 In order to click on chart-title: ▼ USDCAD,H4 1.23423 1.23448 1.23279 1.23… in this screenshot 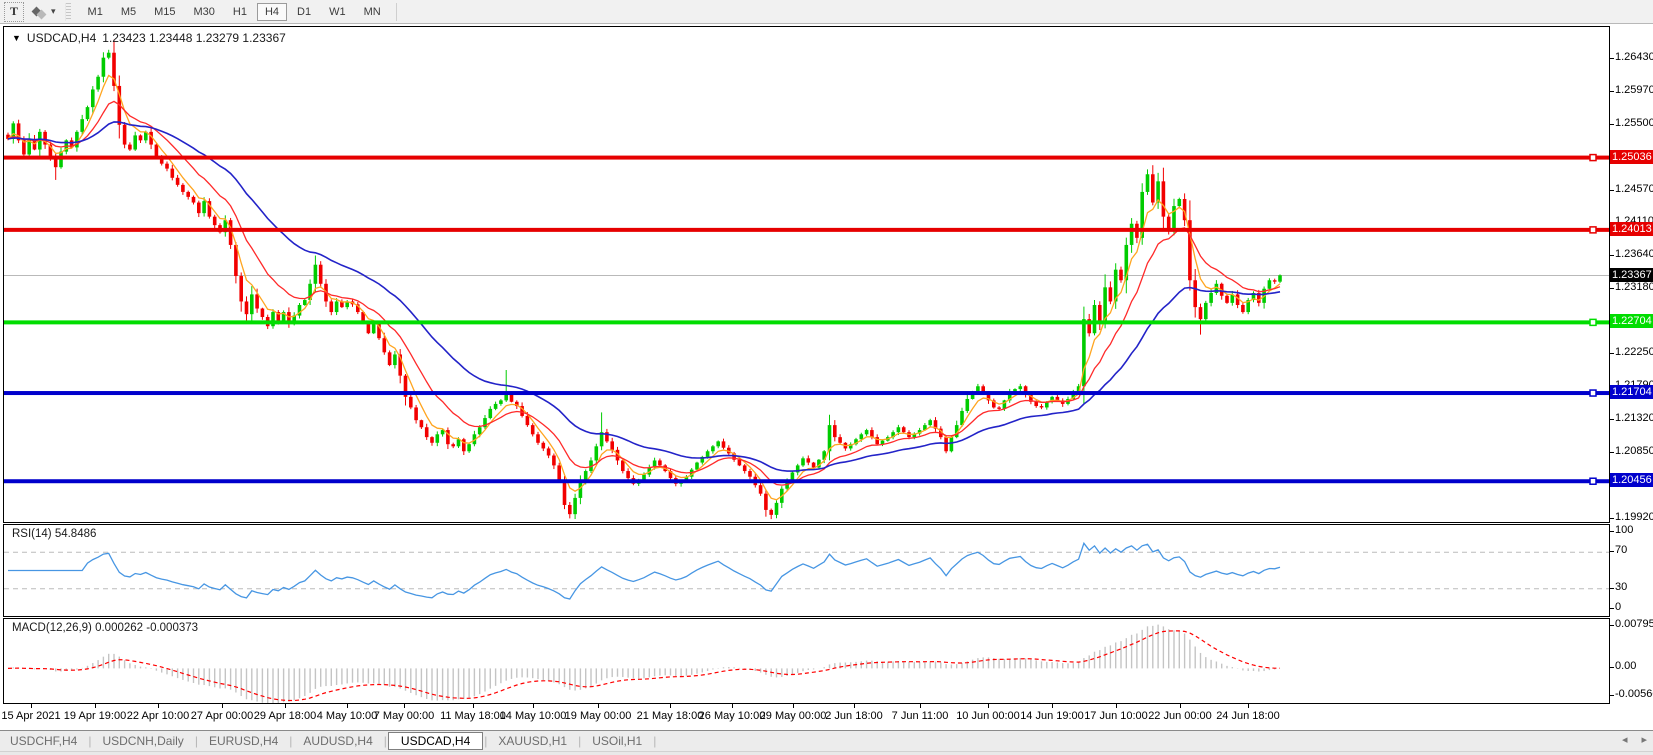, I will do `click(149, 38)`.